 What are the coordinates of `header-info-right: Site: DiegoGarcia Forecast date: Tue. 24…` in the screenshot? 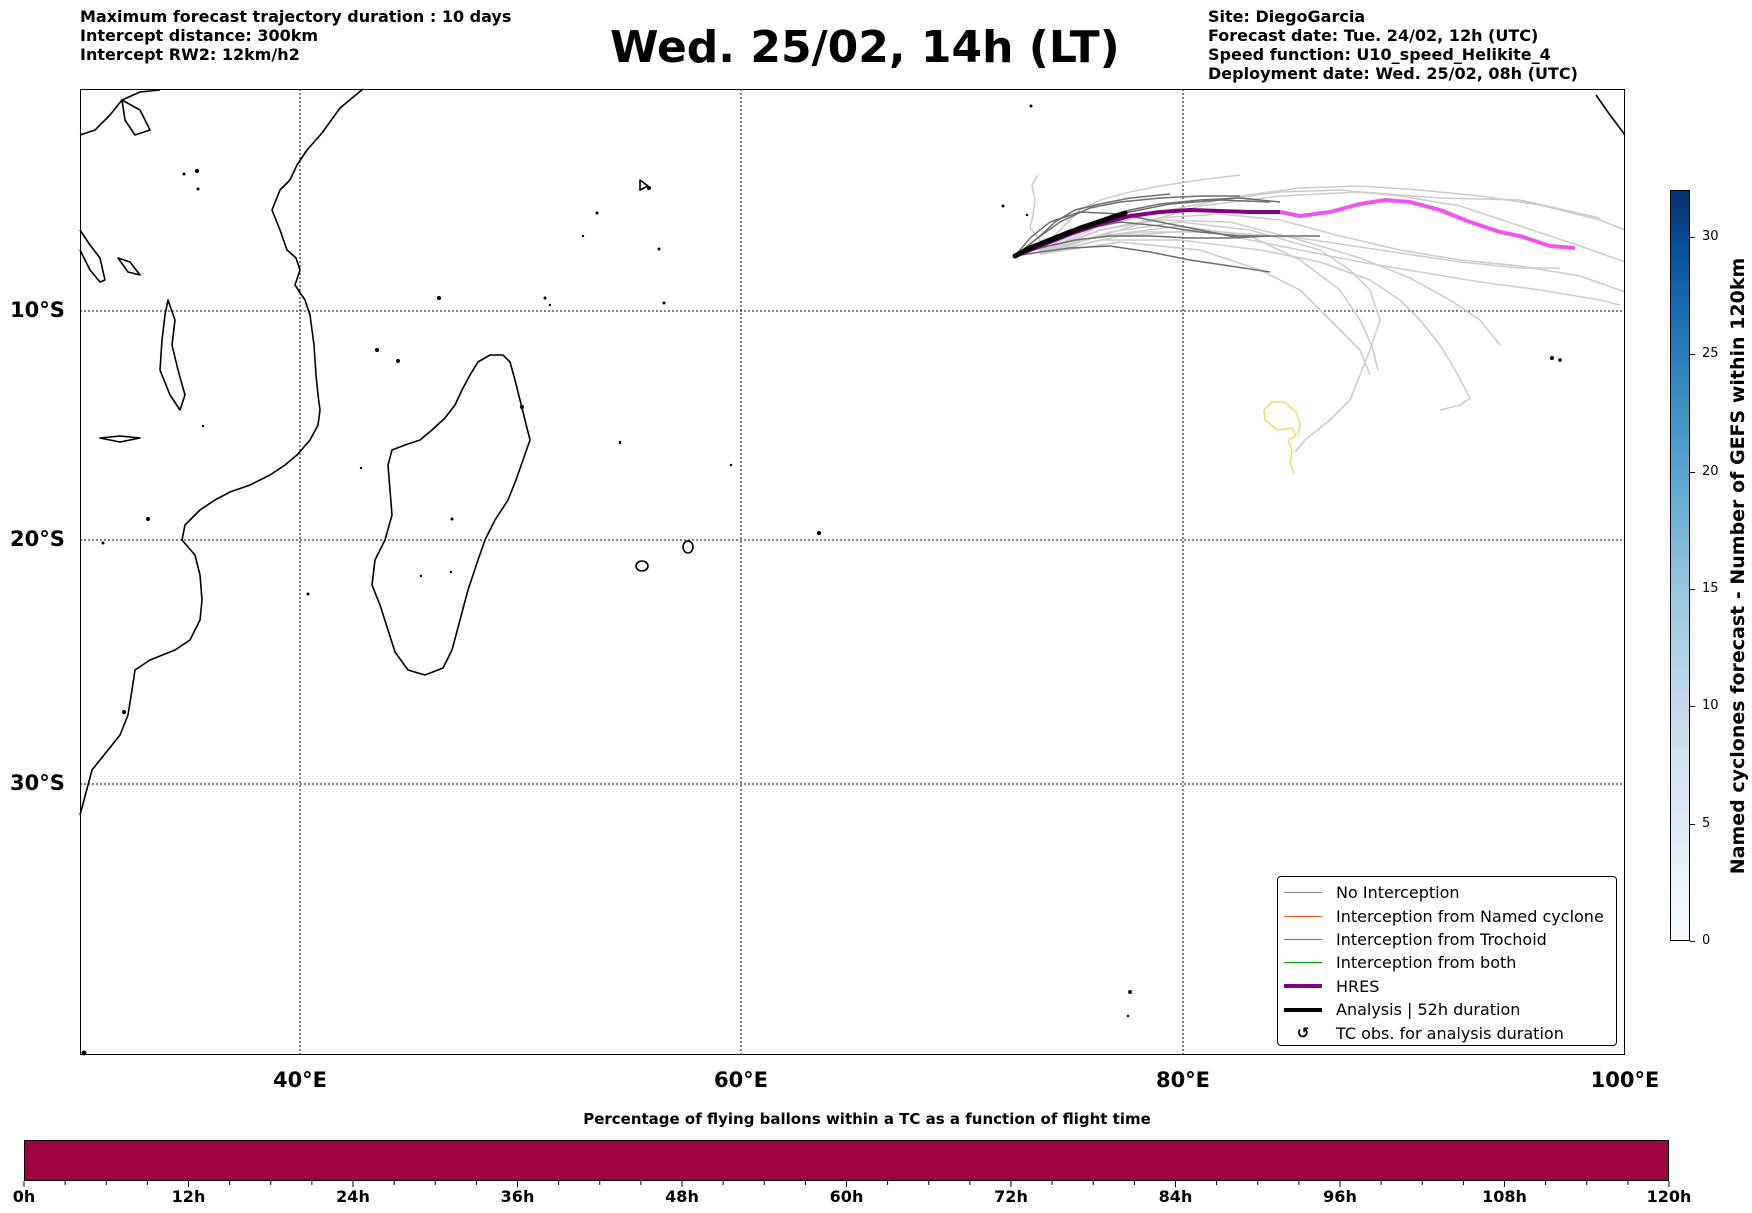 It's located at (1393, 45).